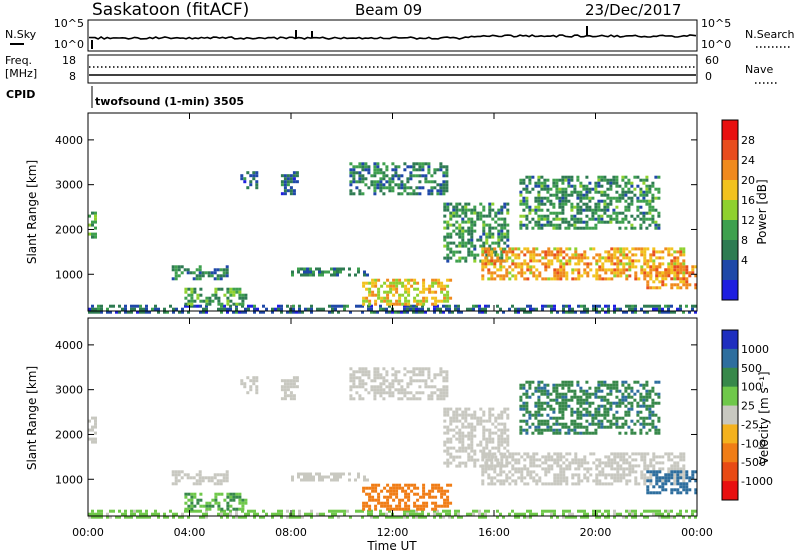 The height and width of the screenshot is (554, 800). What do you see at coordinates (770, 34) in the screenshot?
I see `noise-search-label: N.Search` at bounding box center [770, 34].